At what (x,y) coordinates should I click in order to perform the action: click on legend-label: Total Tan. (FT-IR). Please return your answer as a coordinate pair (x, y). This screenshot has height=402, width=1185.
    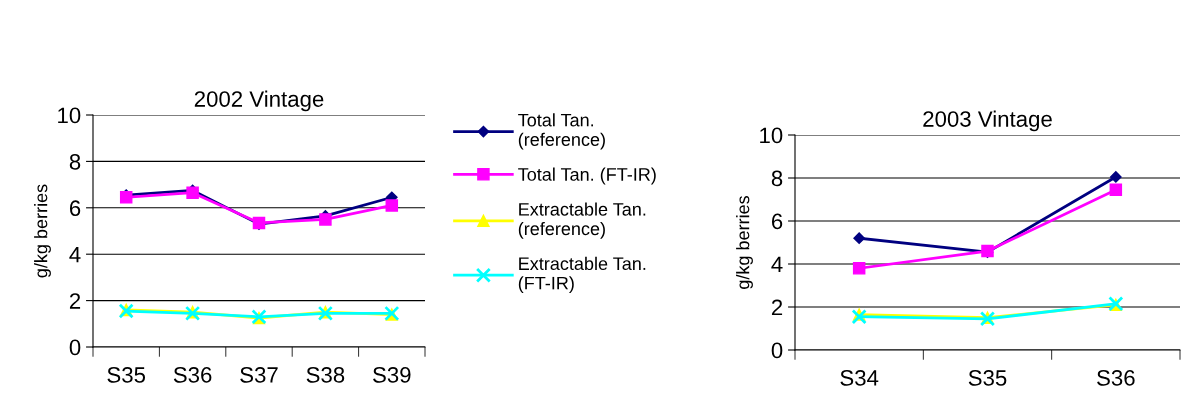
    Looking at the image, I should click on (587, 176).